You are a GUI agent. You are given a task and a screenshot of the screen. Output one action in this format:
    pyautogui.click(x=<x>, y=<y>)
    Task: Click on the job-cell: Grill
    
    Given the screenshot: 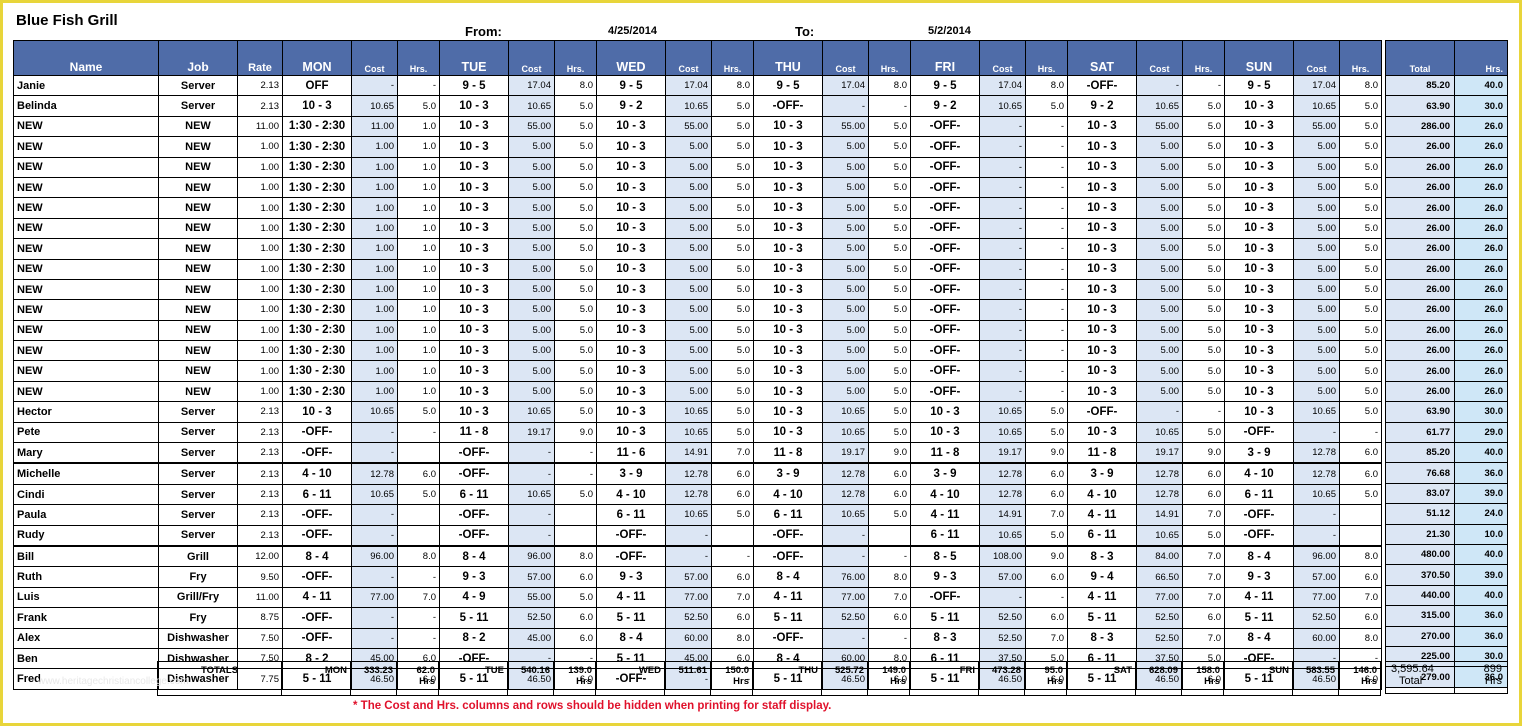 What is the action you would take?
    pyautogui.click(x=198, y=556)
    